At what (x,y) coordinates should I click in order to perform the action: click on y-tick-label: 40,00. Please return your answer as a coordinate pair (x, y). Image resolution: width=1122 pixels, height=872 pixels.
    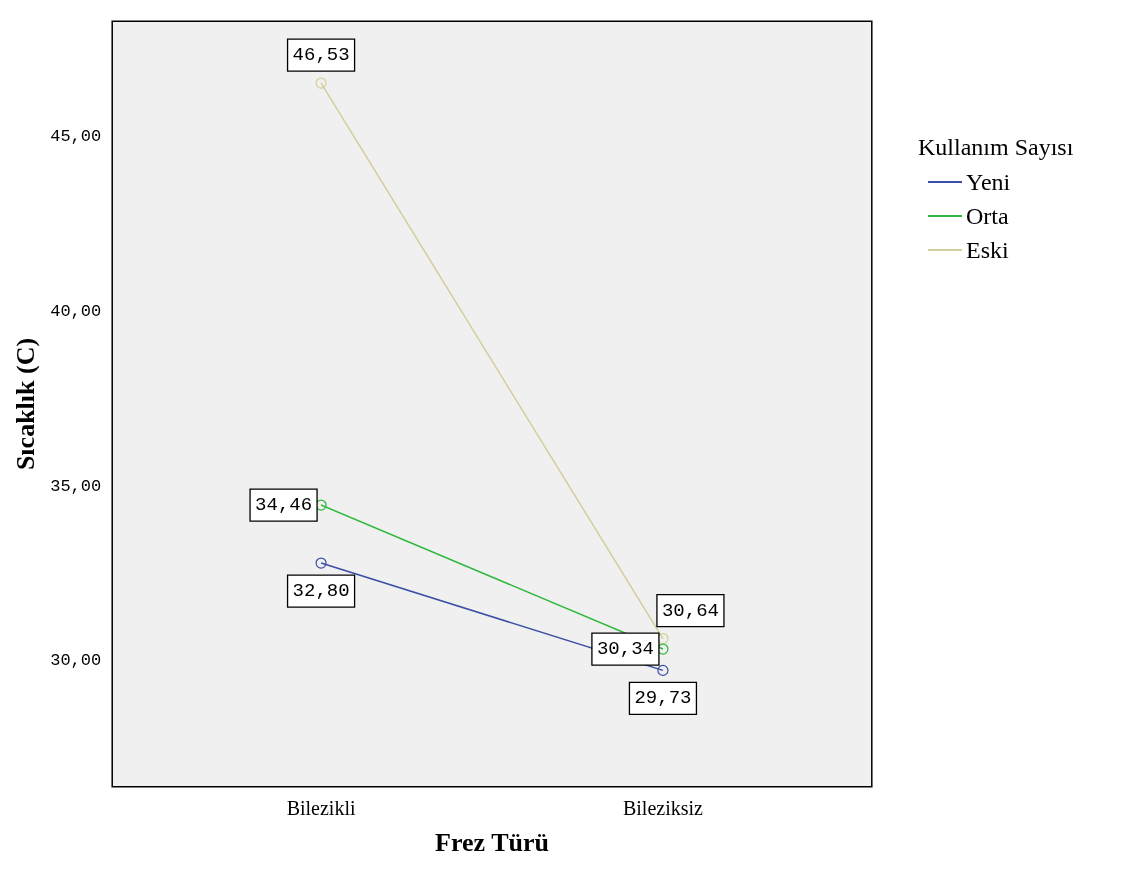
    Looking at the image, I should click on (76, 311).